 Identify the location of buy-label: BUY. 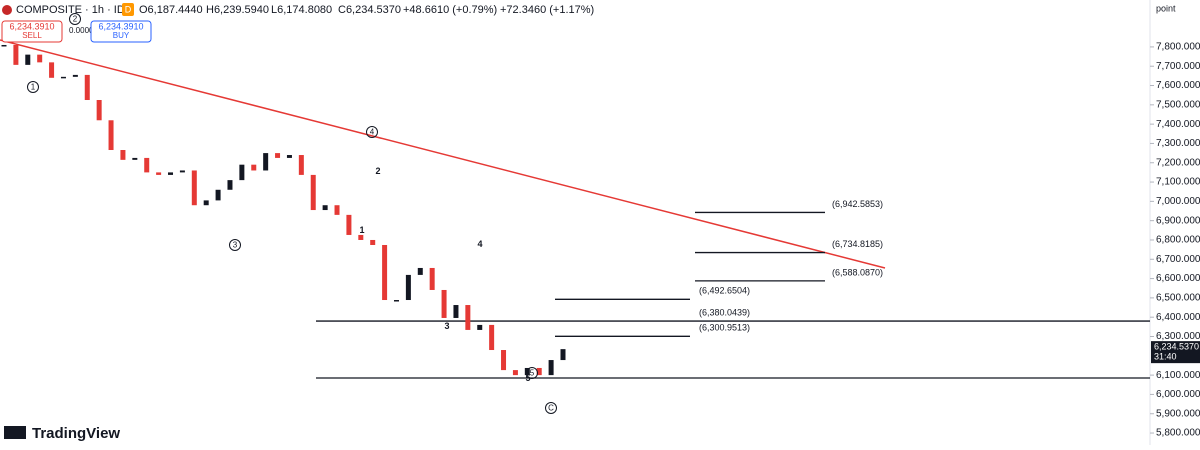
(121, 35).